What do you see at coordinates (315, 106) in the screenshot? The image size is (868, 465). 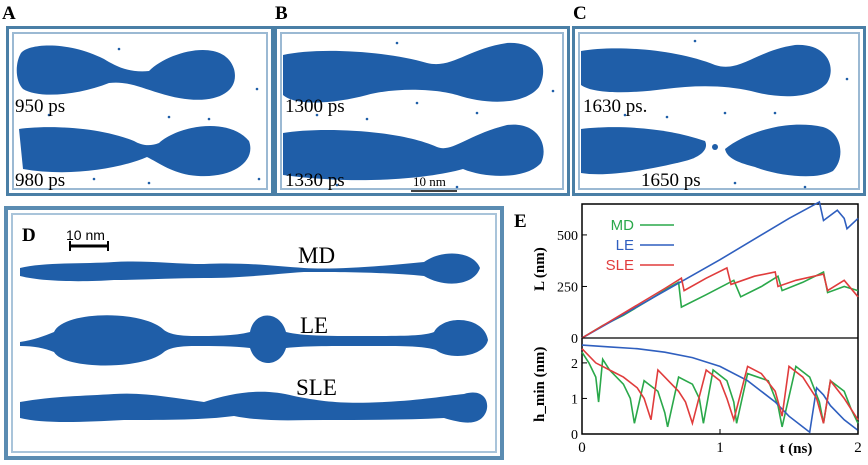 I see `time-label-b-top: 1300 ps` at bounding box center [315, 106].